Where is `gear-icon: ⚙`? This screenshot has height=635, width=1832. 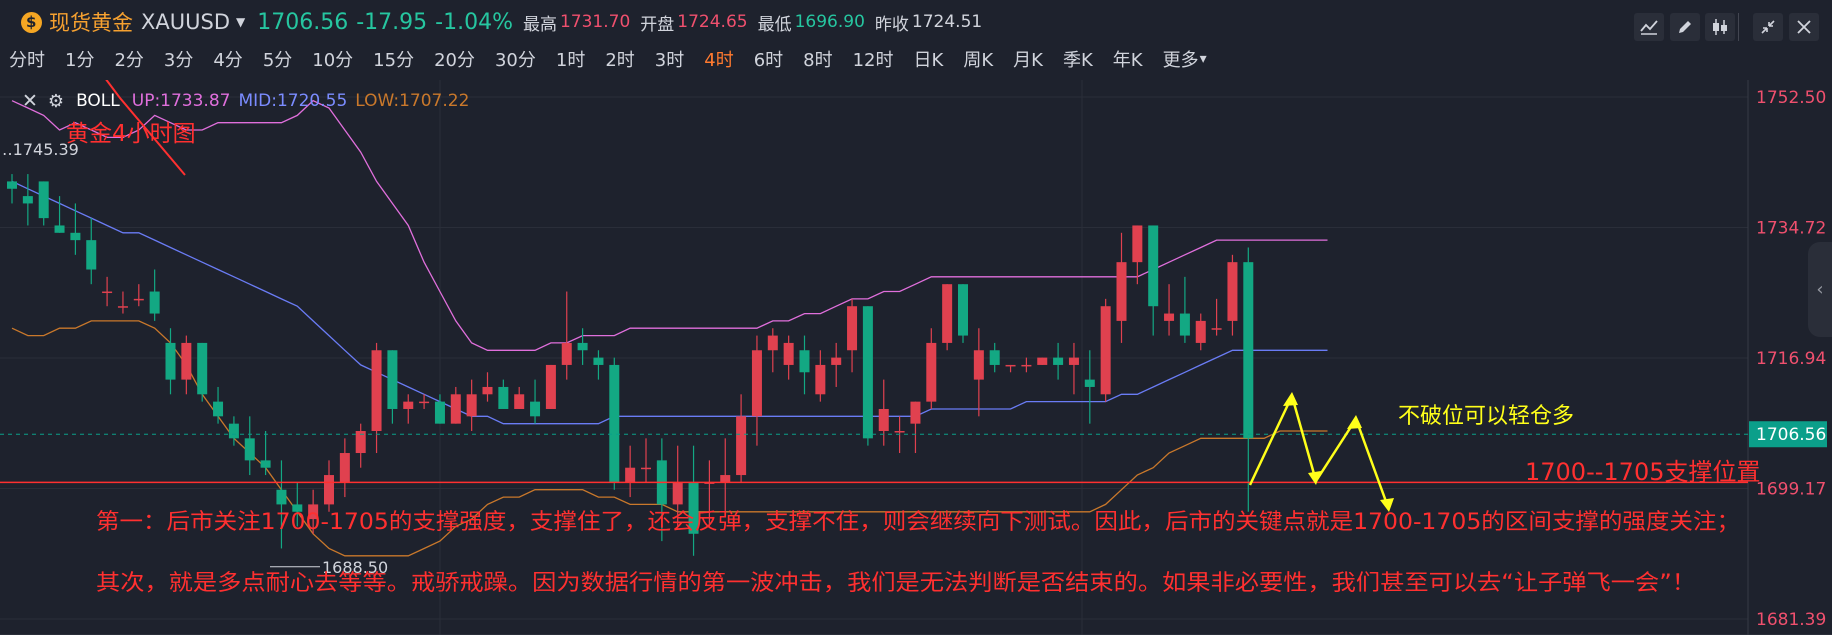
gear-icon: ⚙ is located at coordinates (56, 101).